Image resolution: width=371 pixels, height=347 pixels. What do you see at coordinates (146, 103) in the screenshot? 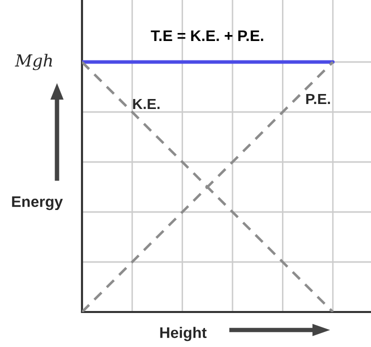
I see `series-label: K.E.` at bounding box center [146, 103].